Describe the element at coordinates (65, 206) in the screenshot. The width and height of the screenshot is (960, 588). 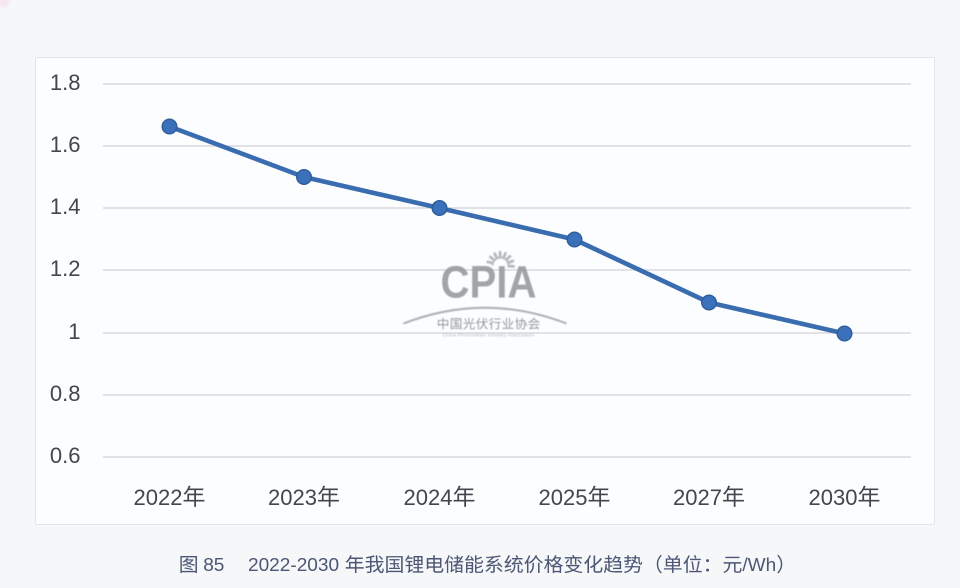
I see `svg-text: 1.4` at that location.